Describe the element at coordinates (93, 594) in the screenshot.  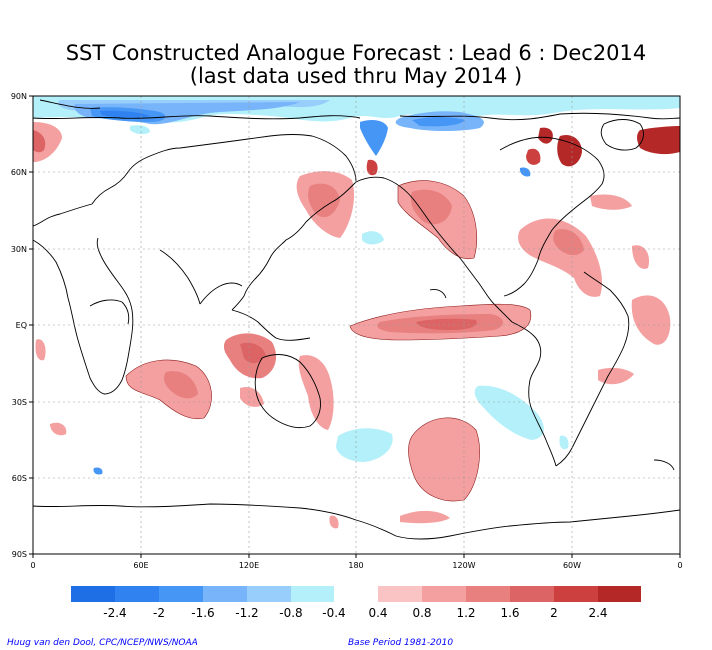
I see `colorbar-swatch-neg-2-4-below` at that location.